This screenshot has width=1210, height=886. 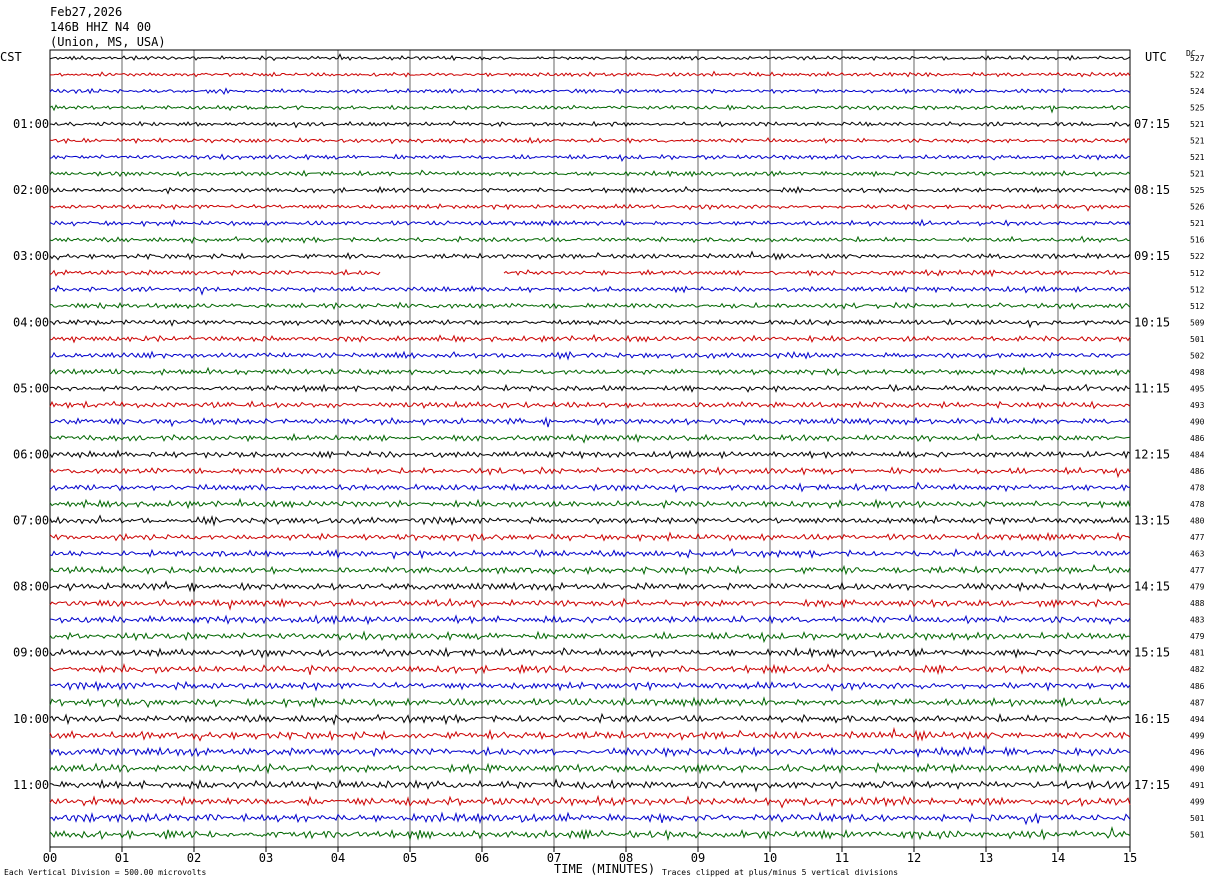 What do you see at coordinates (31, 322) in the screenshot?
I see `left-time-label: 04:00` at bounding box center [31, 322].